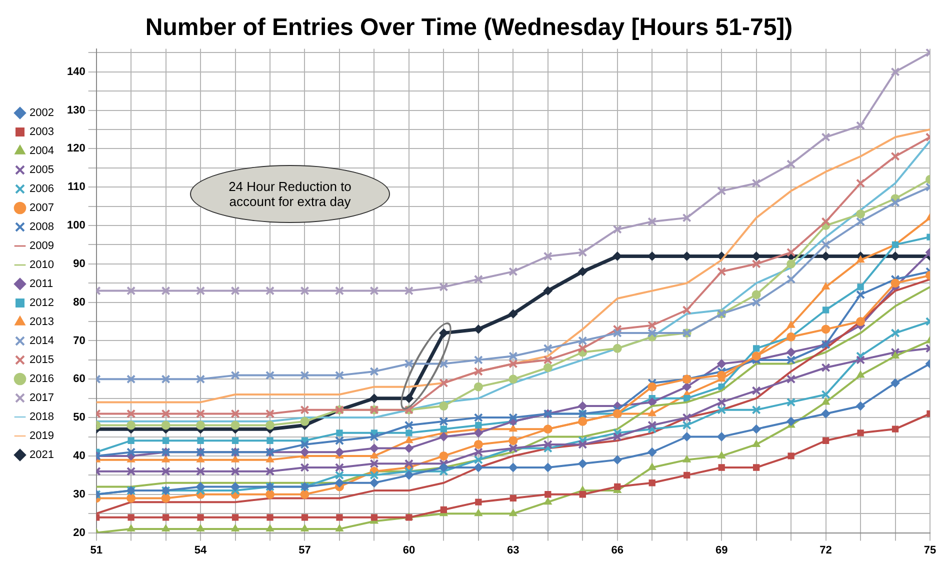  I want to click on legend-label: 2008, so click(42, 227).